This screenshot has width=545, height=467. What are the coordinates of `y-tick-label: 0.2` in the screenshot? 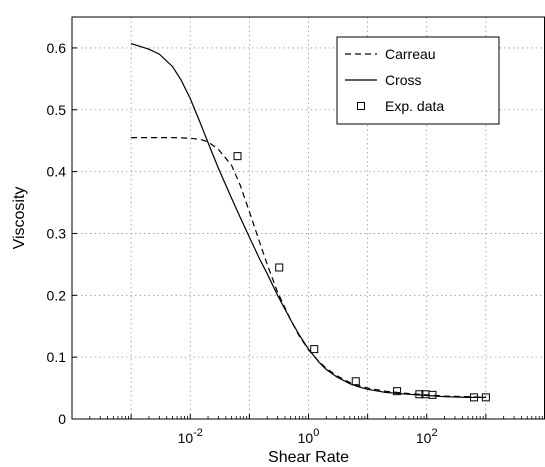 It's located at (57, 295).